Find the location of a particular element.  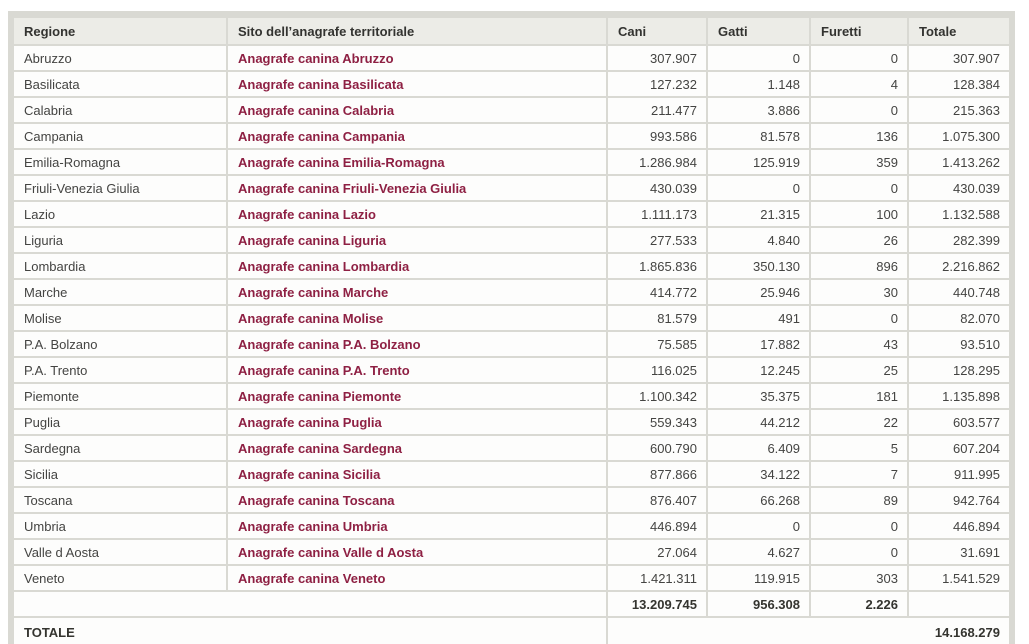

registry-site-link: Anagrafe canina Campania is located at coordinates (321, 136).